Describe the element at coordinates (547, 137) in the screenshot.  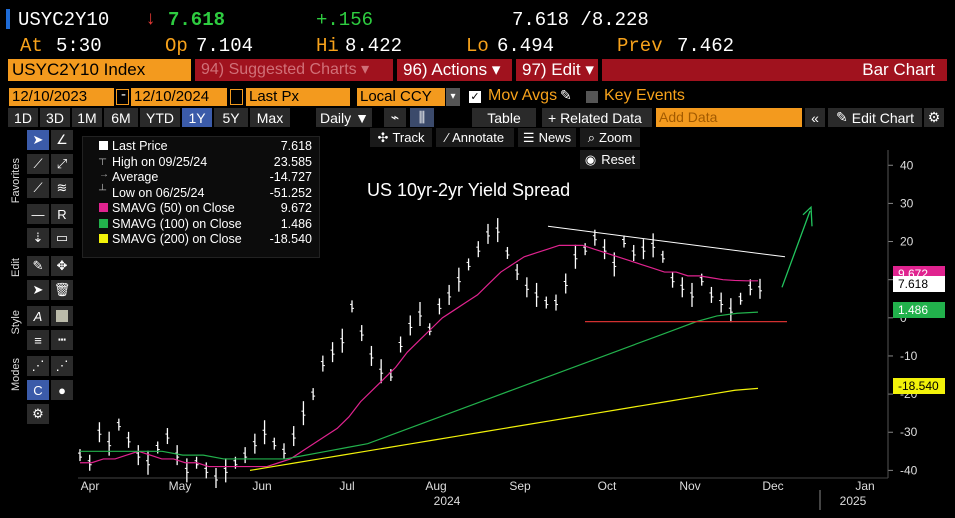
I see `news-button: ☰ News` at that location.